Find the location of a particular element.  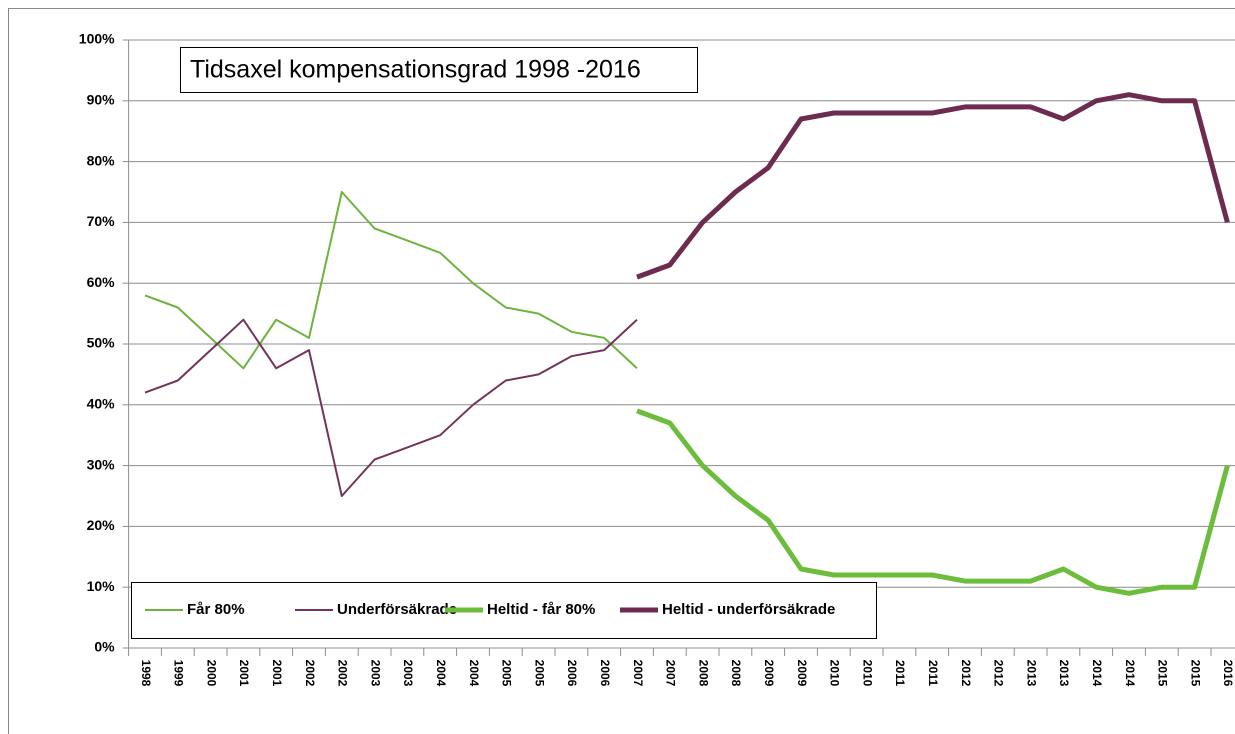

title-box is located at coordinates (439, 70).